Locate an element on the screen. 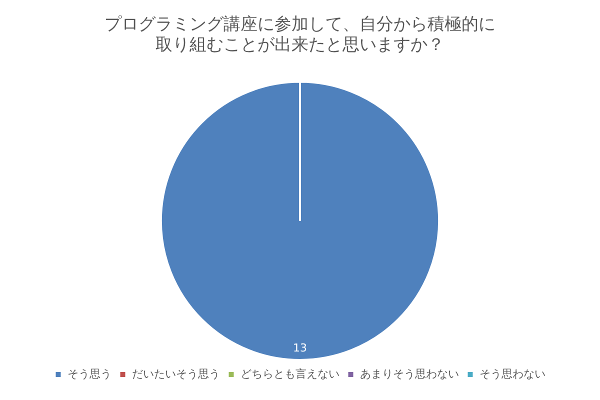 The image size is (600, 400). chart-title: プログラミング講座に参加して、自分から積極的に取り組むことが出来たと思いますか？ is located at coordinates (300, 35).